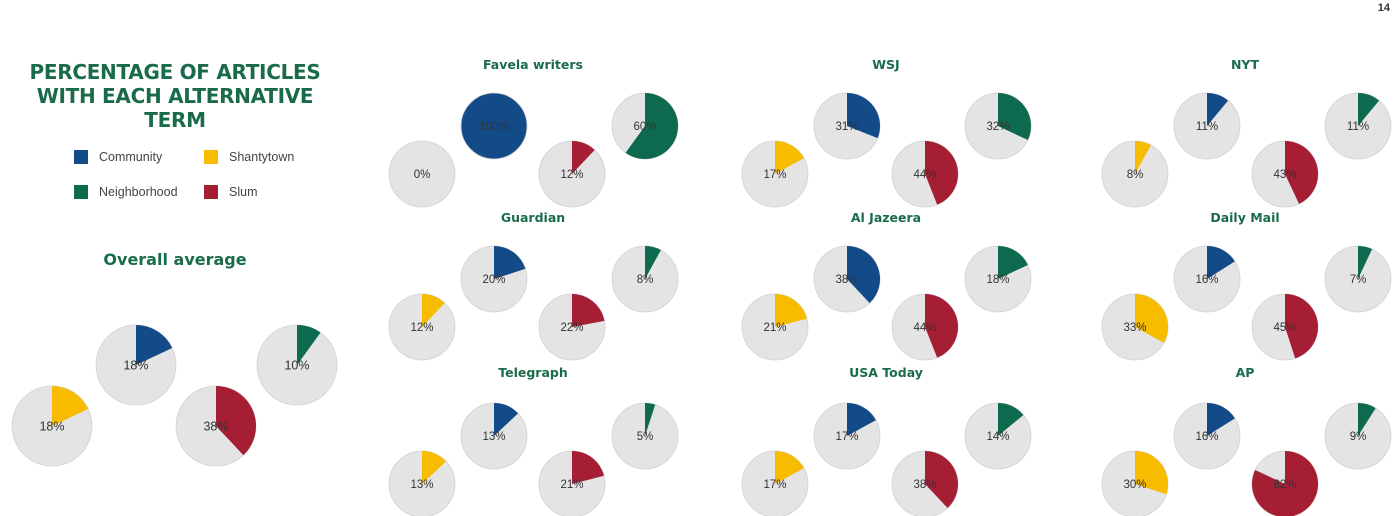  I want to click on pie-telegraph-community: 13%, so click(494, 436).